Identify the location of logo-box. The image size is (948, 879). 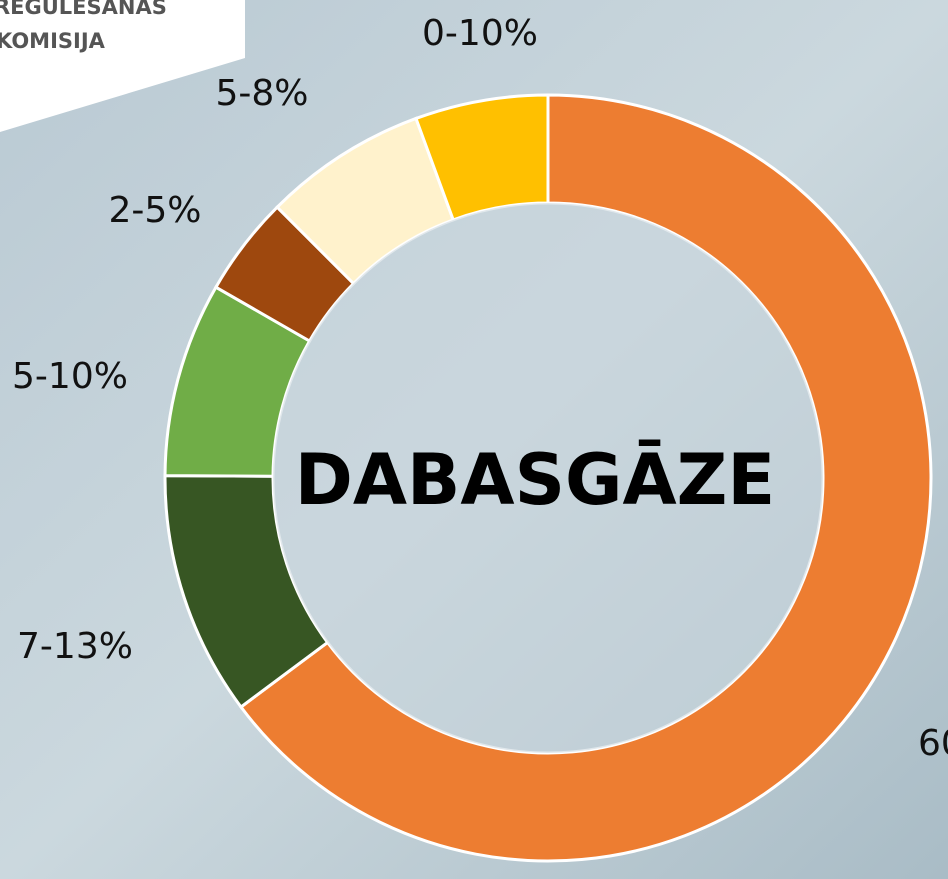
(122, 66).